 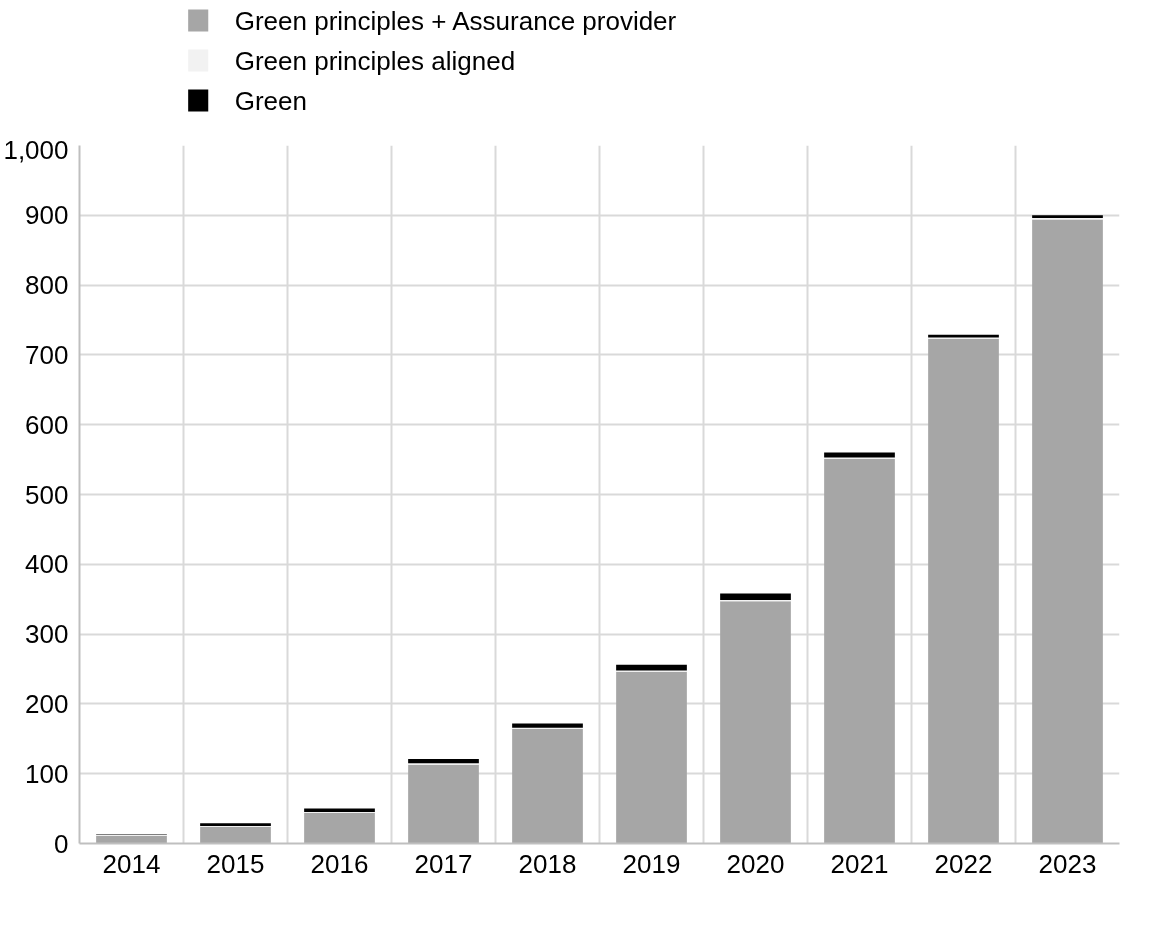 What do you see at coordinates (859, 863) in the screenshot?
I see `x-tick-label: 2021` at bounding box center [859, 863].